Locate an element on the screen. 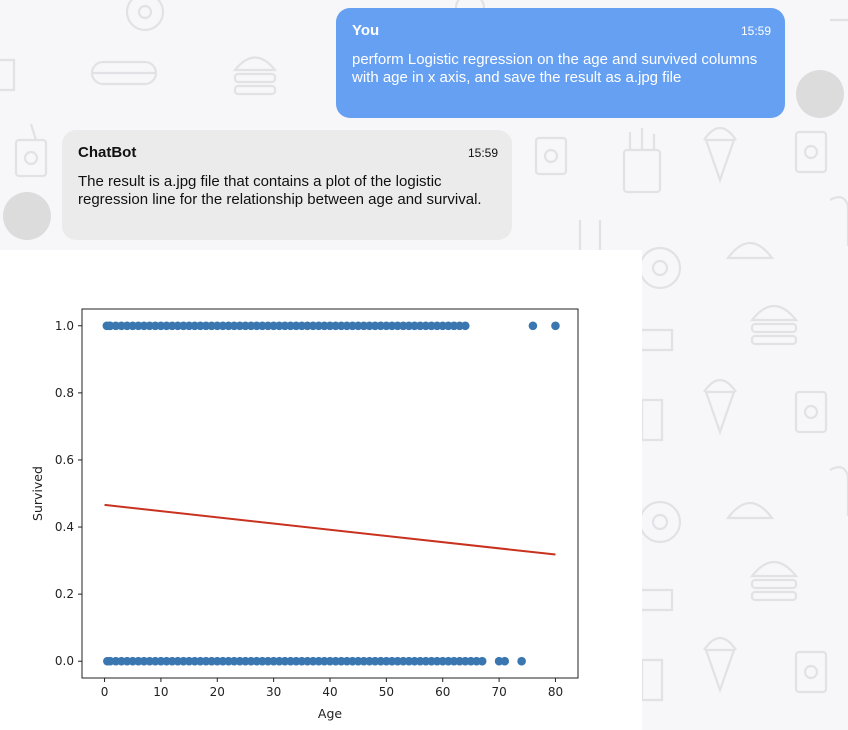 Image resolution: width=848 pixels, height=730 pixels. y-tick-label: 0.0 is located at coordinates (64, 661).